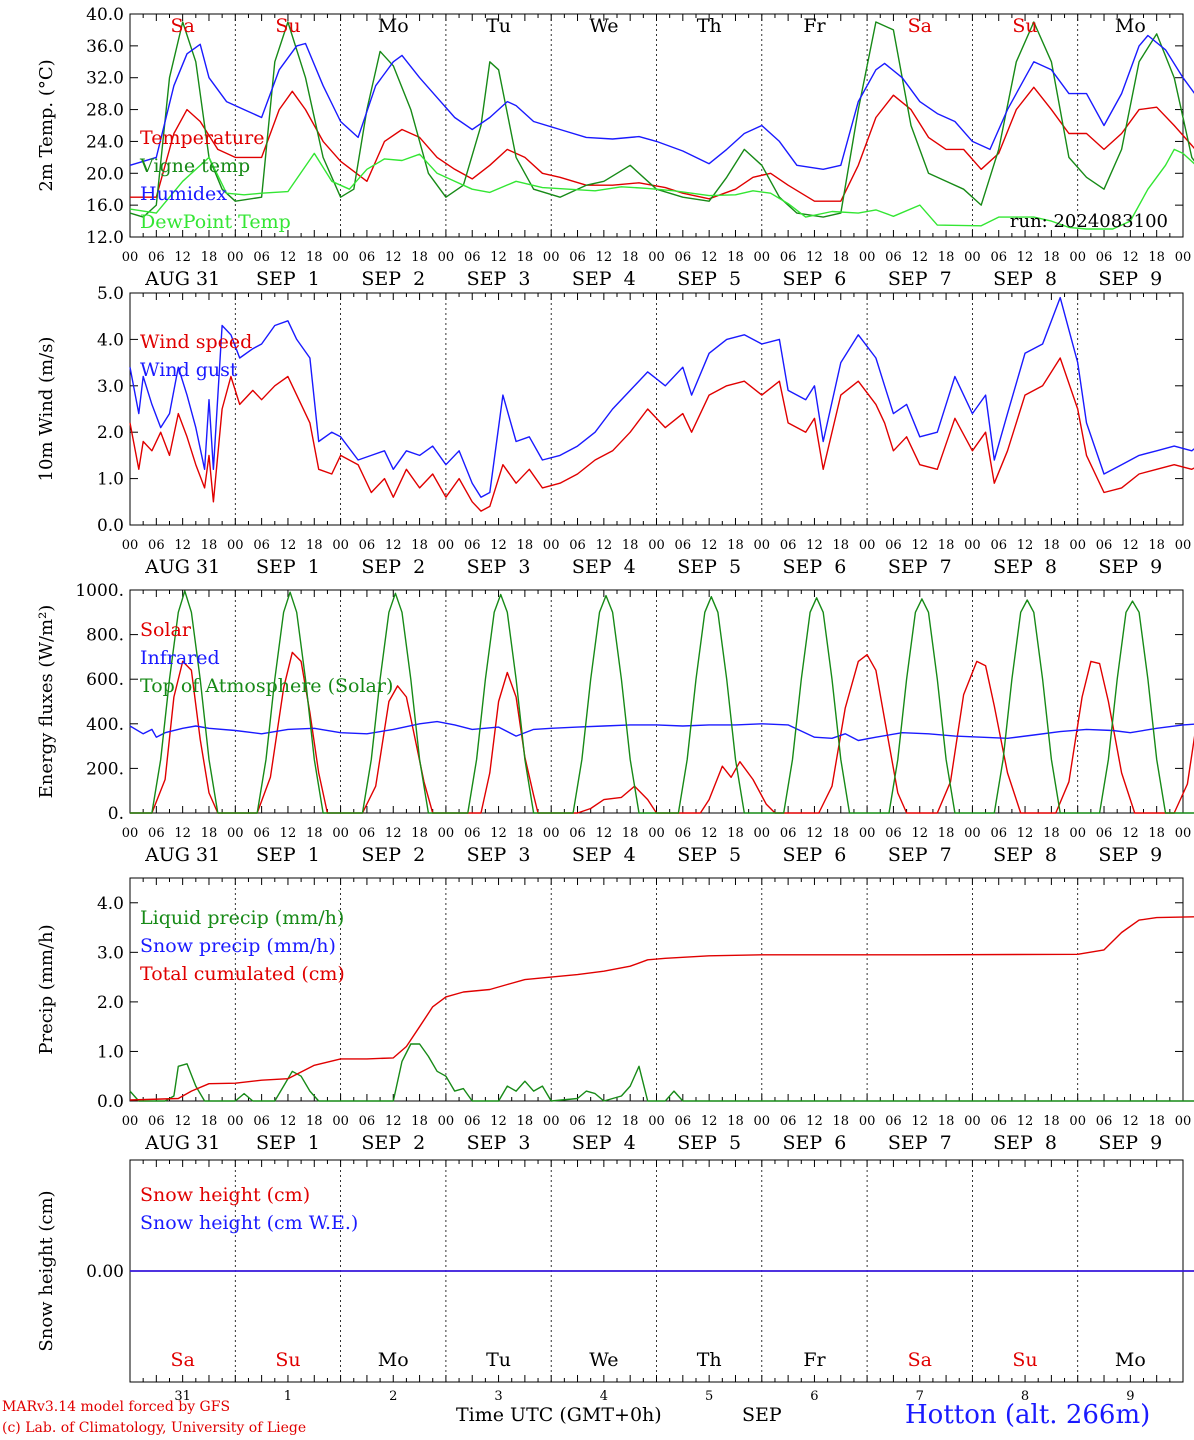 Image resolution: width=1194 pixels, height=1440 pixels. I want to click on date-label: SEP 2, so click(393, 1143).